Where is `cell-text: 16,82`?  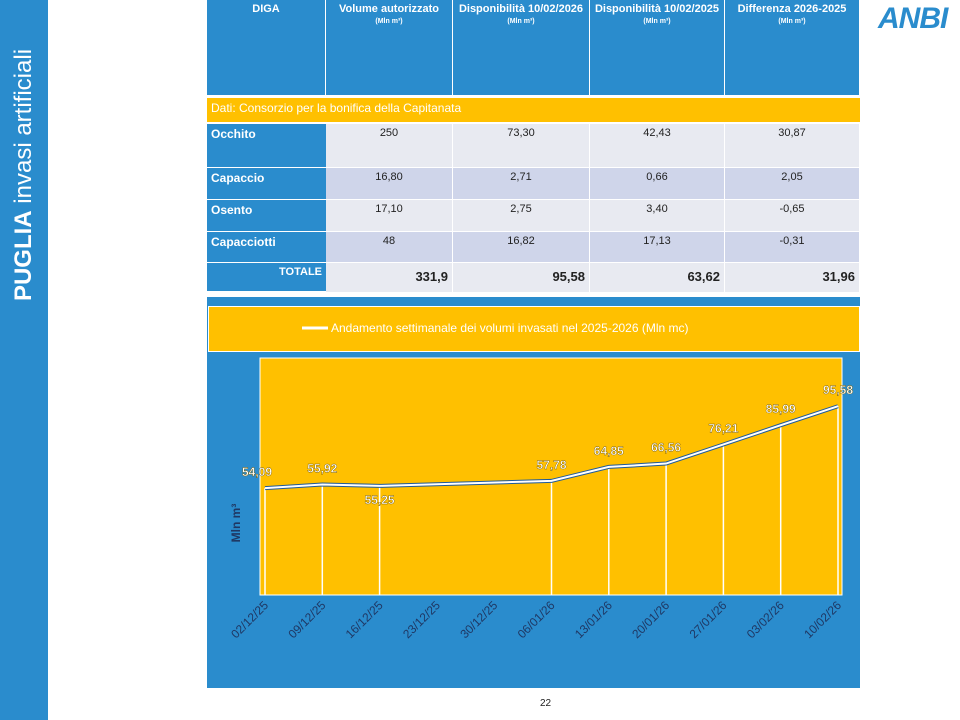
cell-text: 16,82 is located at coordinates (521, 241).